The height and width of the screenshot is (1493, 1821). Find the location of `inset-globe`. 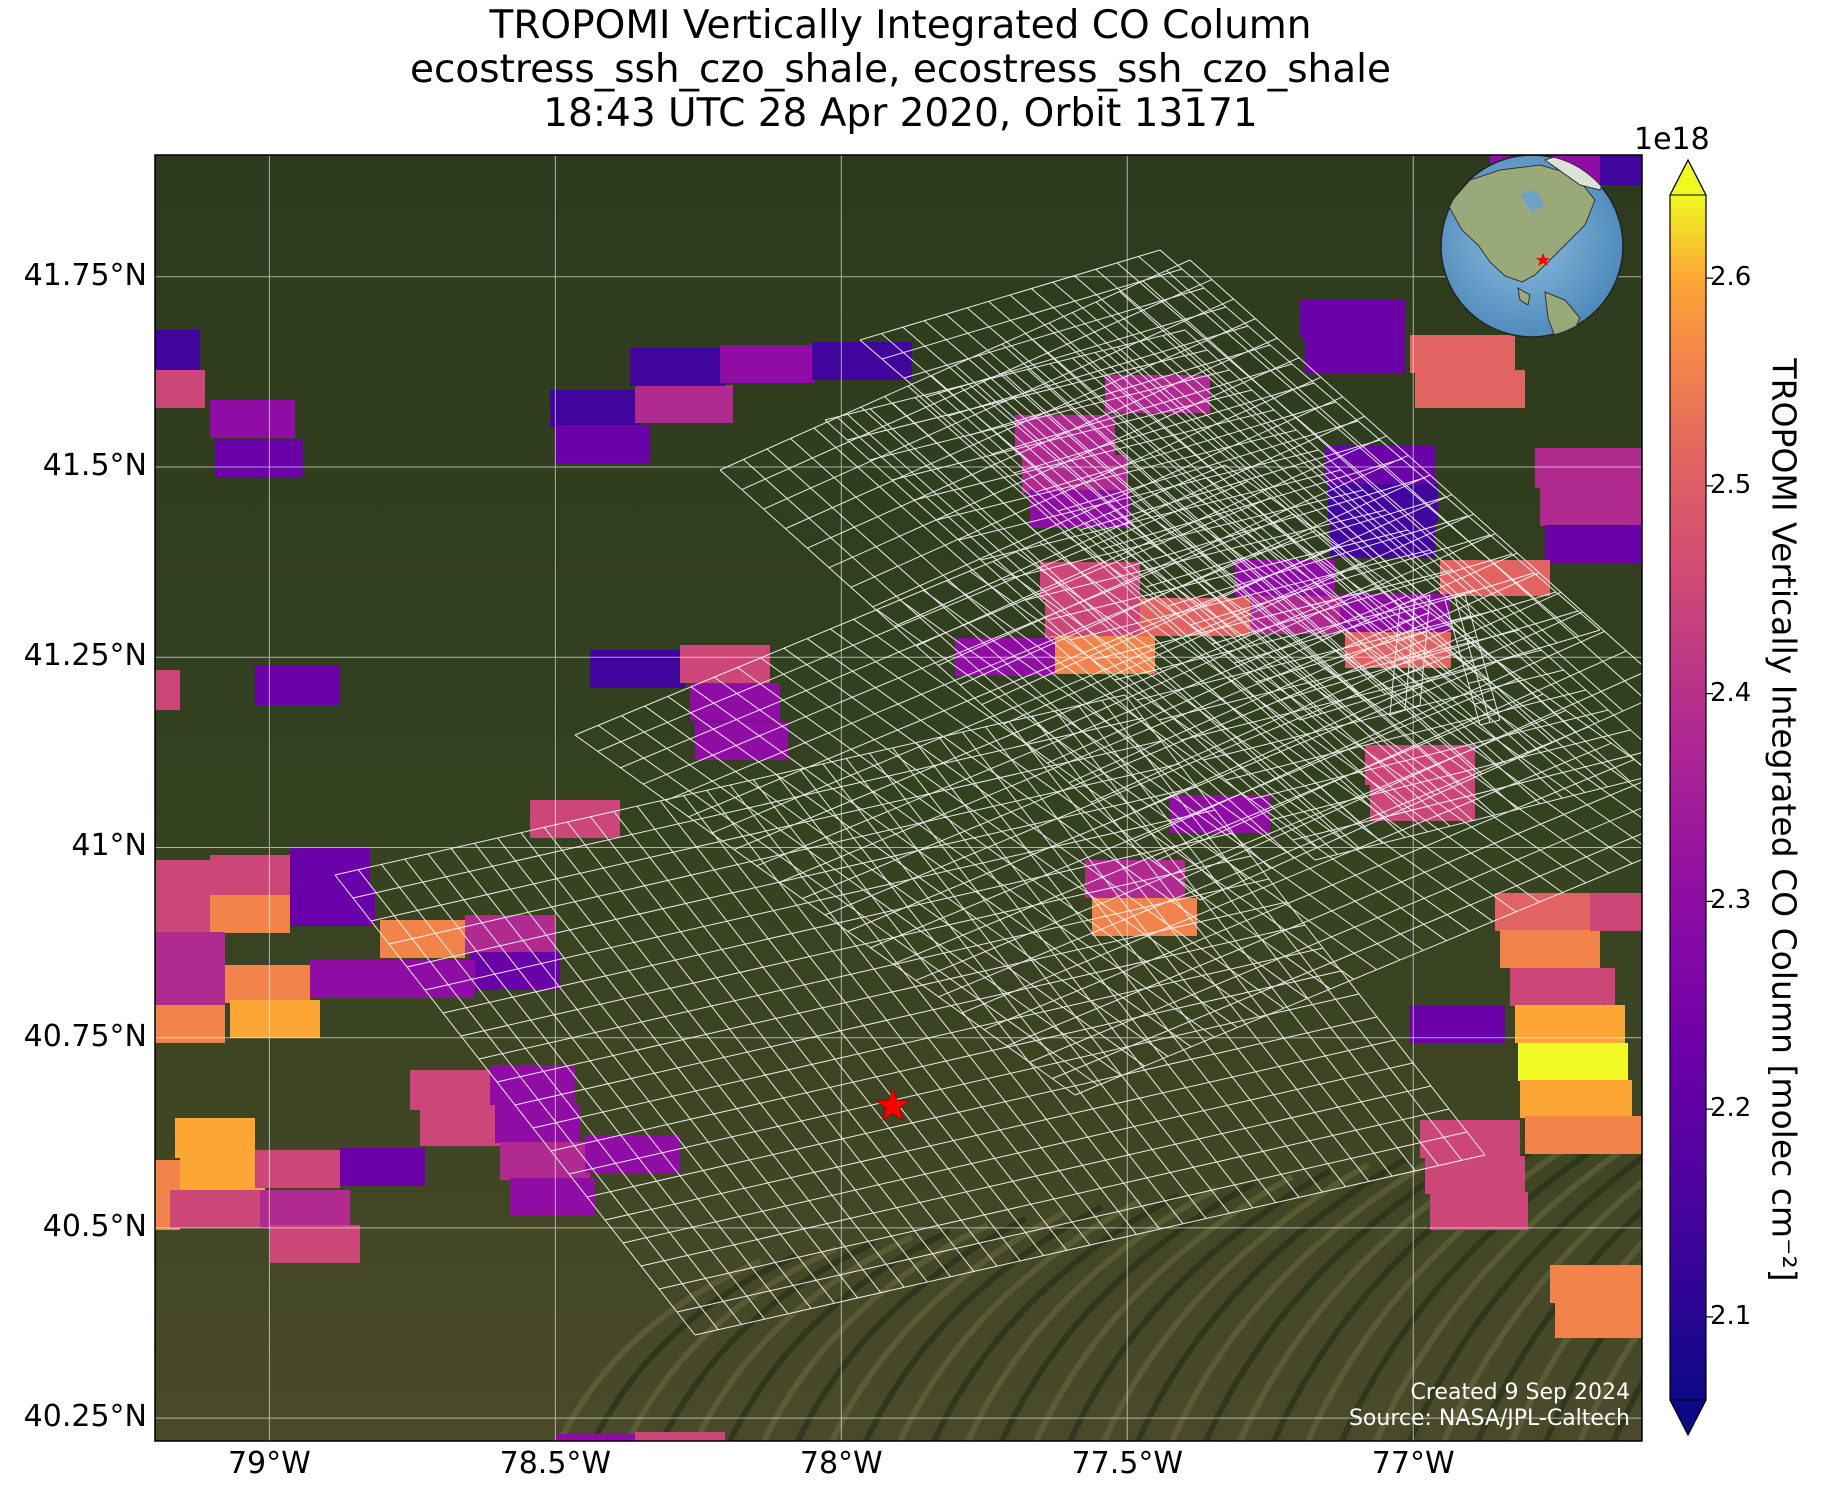

inset-globe is located at coordinates (1532, 246).